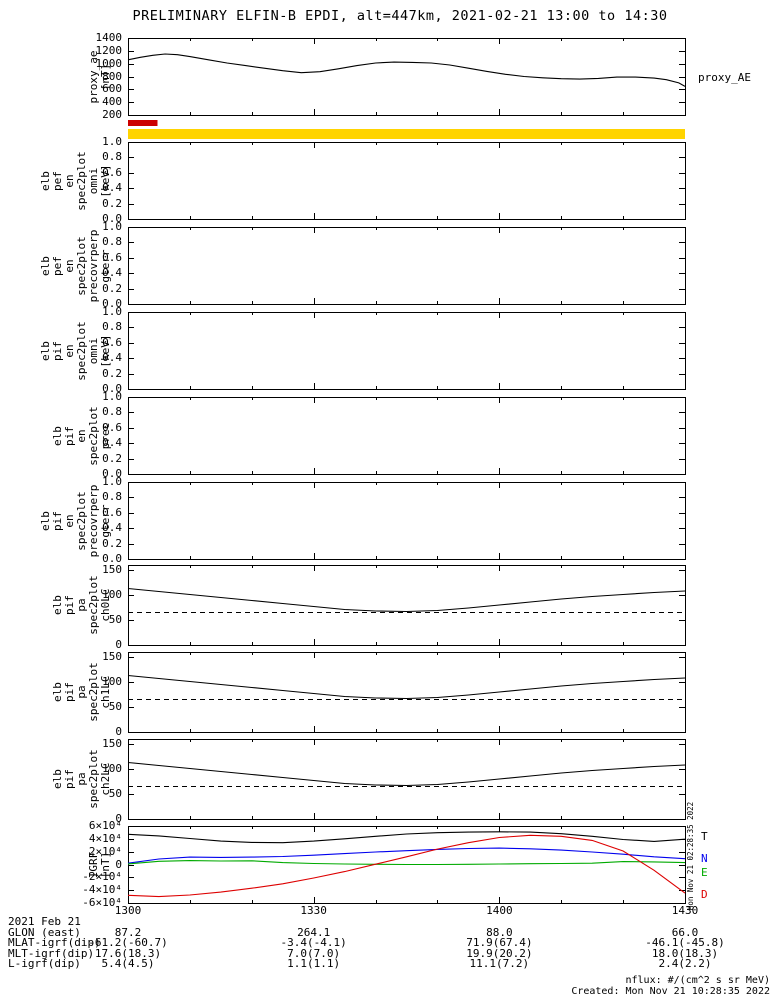  I want to click on footer-value: 17.6(18.3), so click(128, 953).